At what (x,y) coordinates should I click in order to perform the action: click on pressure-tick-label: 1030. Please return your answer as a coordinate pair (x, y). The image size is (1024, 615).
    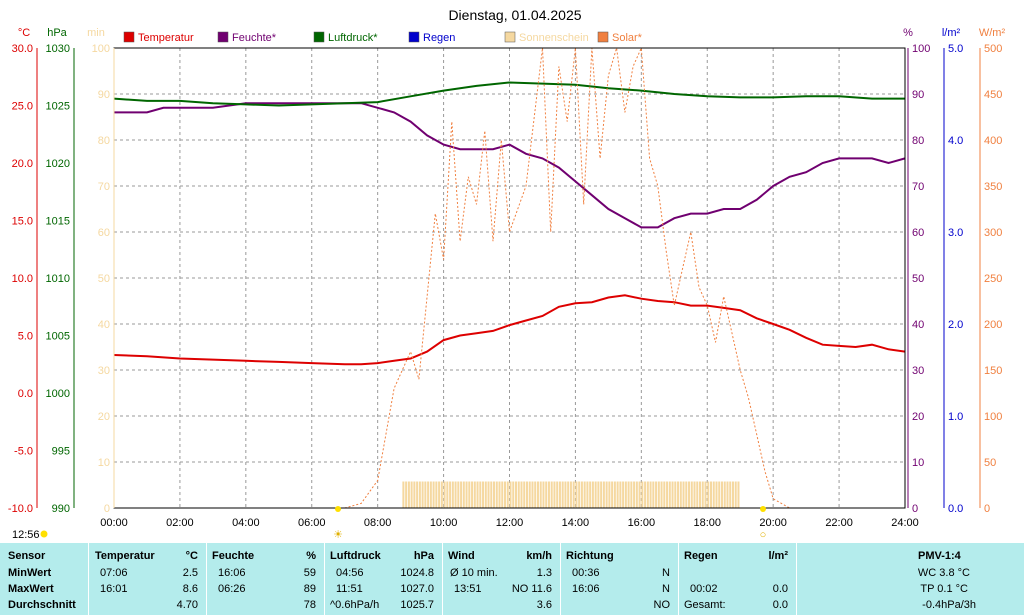
    Looking at the image, I should click on (58, 49).